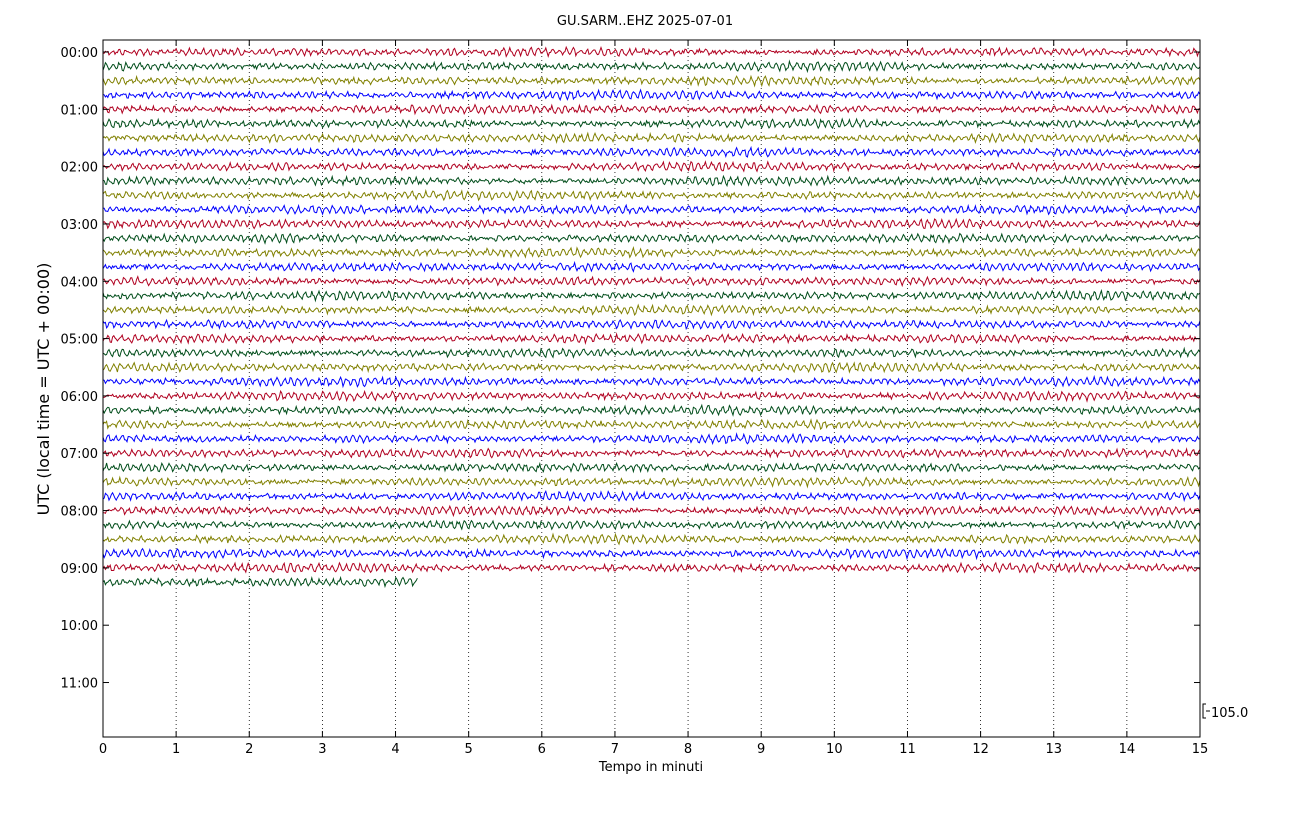 This screenshot has height=819, width=1290. I want to click on y-tick-label: 08:00, so click(79, 512).